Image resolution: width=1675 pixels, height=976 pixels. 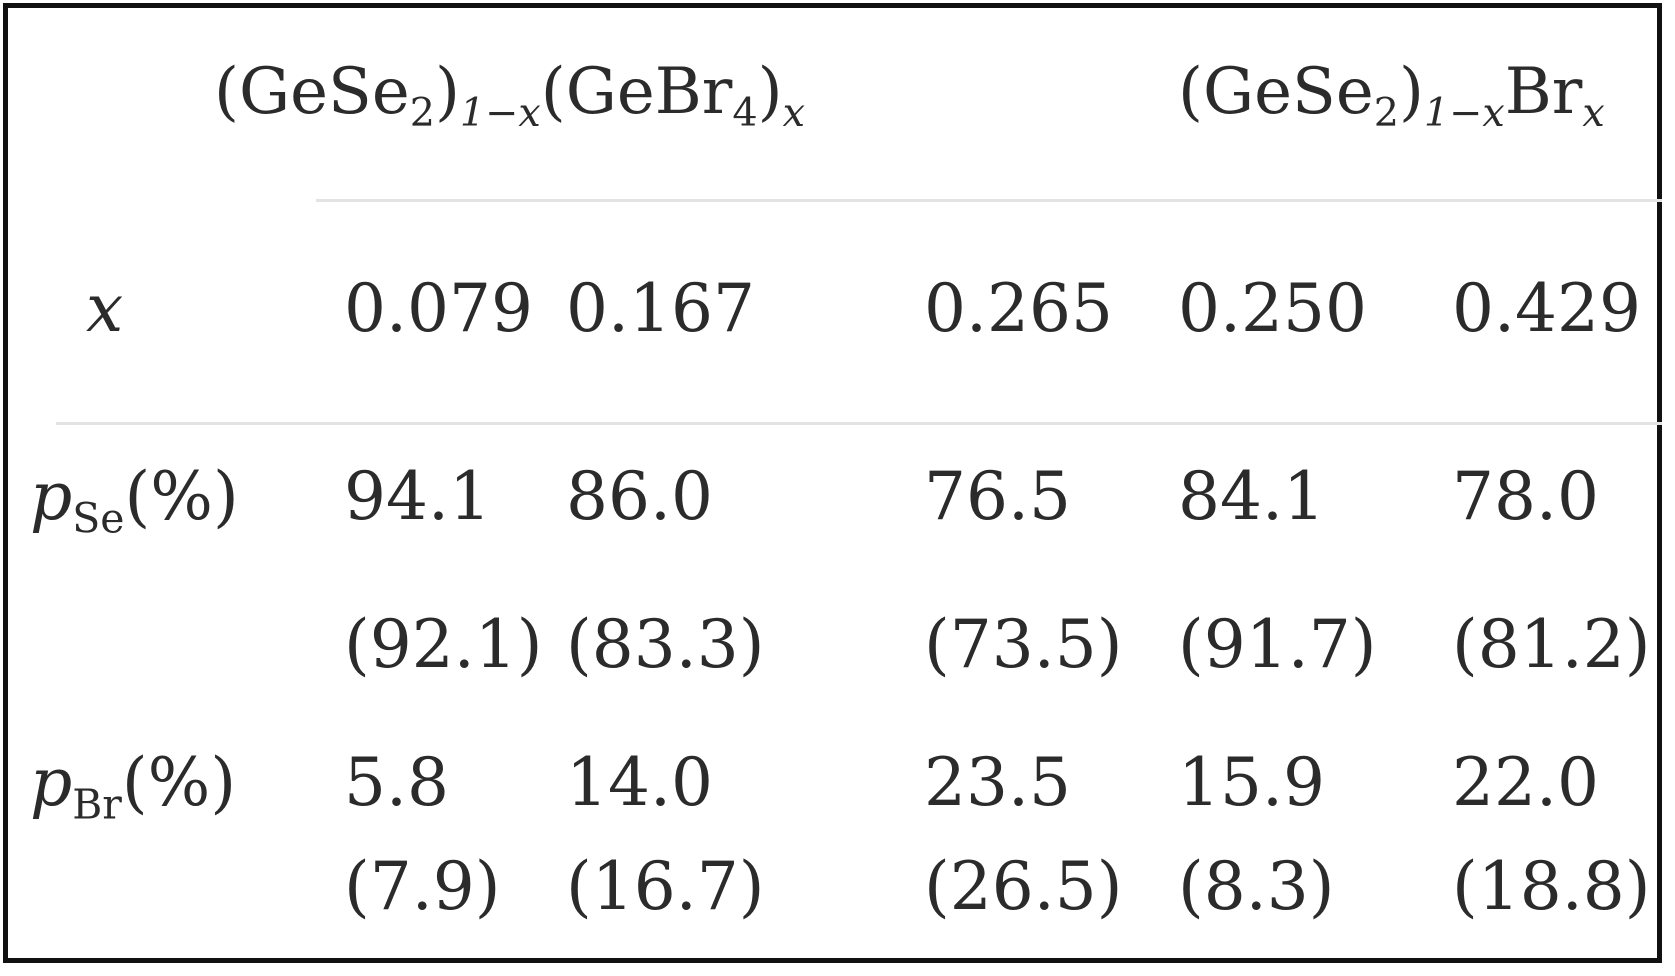 What do you see at coordinates (859, 423) in the screenshot?
I see `row-rule` at bounding box center [859, 423].